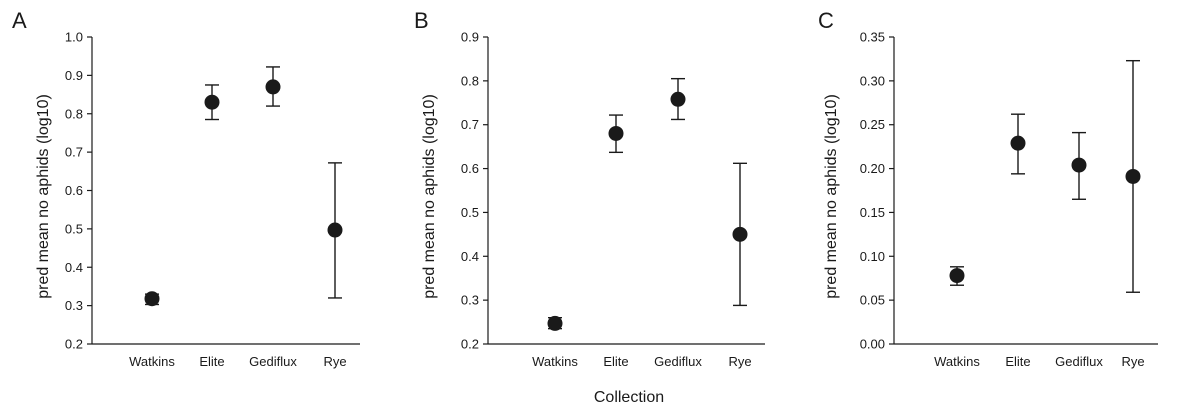 This screenshot has height=408, width=1203. Describe the element at coordinates (421, 20) in the screenshot. I see `panel-letter: B` at that location.